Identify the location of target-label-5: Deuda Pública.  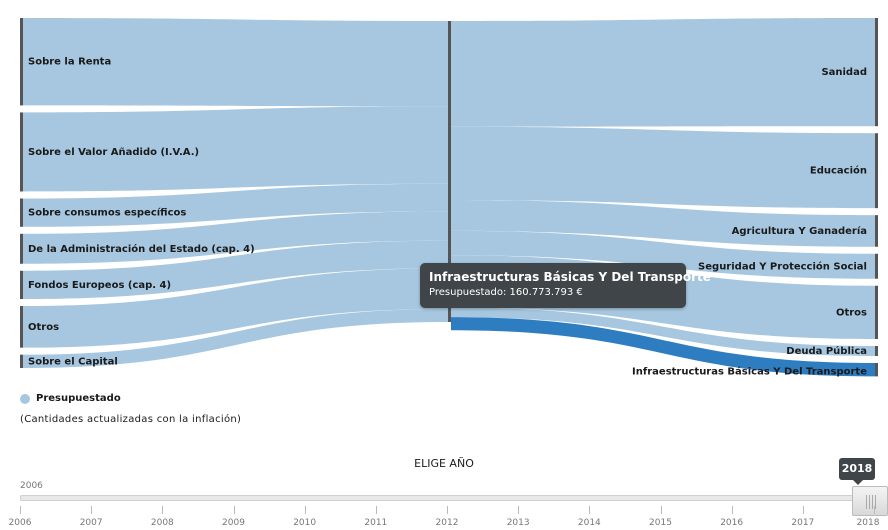
(826, 351).